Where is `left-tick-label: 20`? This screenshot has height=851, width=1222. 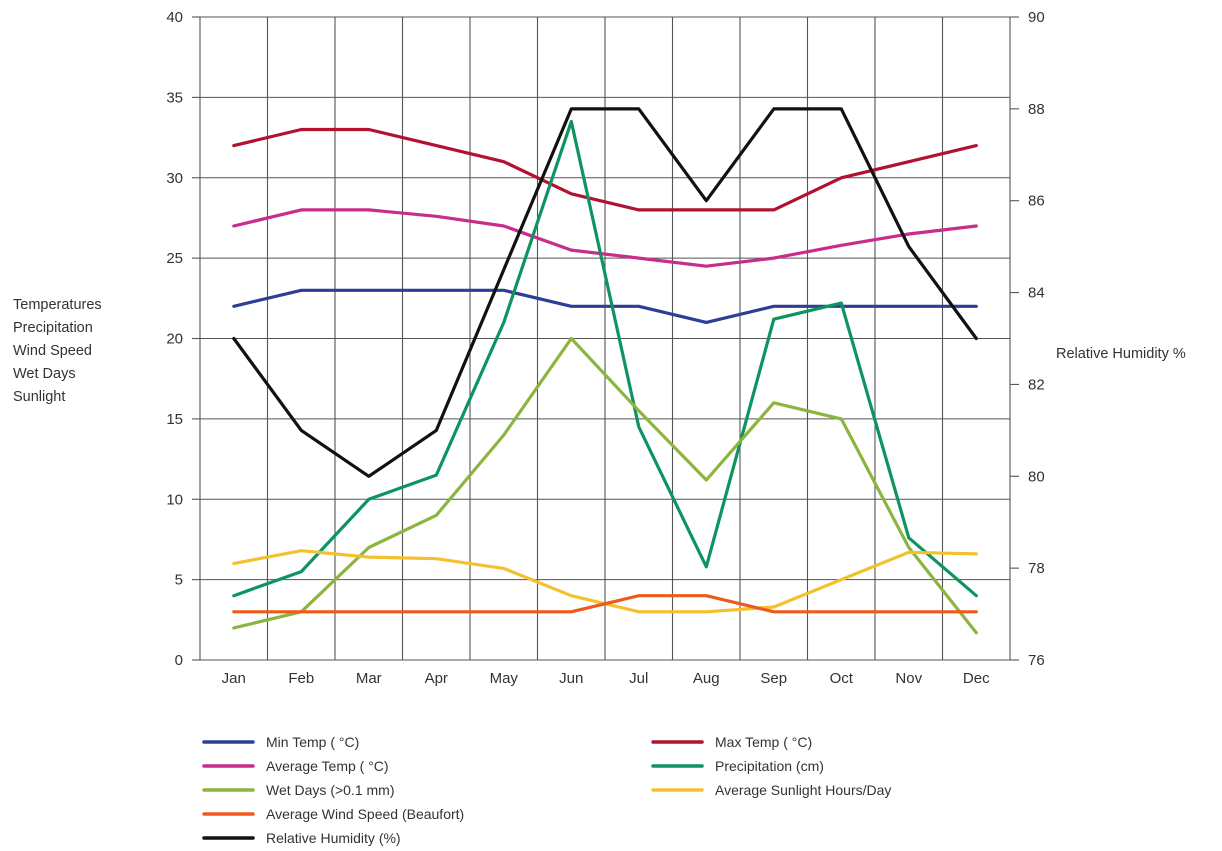
left-tick-label: 20 is located at coordinates (174, 339).